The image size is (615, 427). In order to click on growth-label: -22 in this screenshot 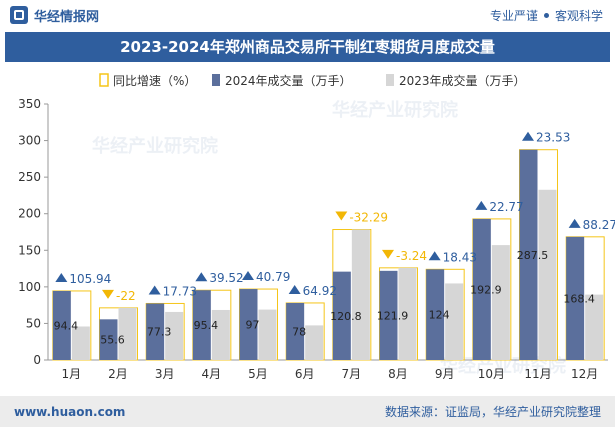, I will do `click(126, 296)`.